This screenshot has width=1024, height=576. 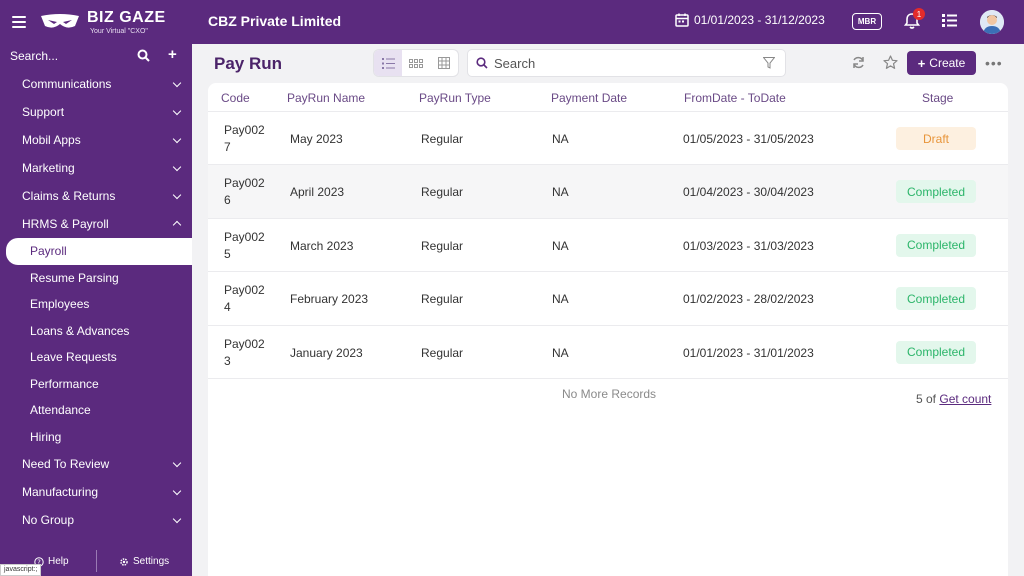 What do you see at coordinates (244, 138) in the screenshot?
I see `cell-code: Pay0027` at bounding box center [244, 138].